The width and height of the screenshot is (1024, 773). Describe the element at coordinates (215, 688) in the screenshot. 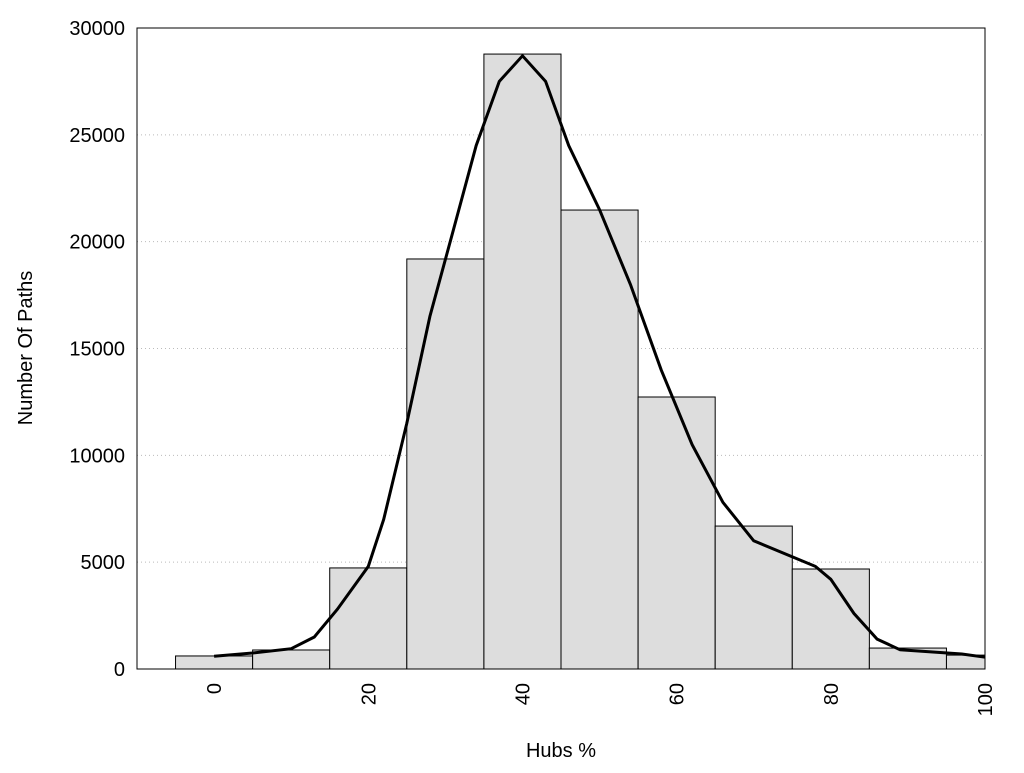

I see `x-tick-label: 0` at that location.